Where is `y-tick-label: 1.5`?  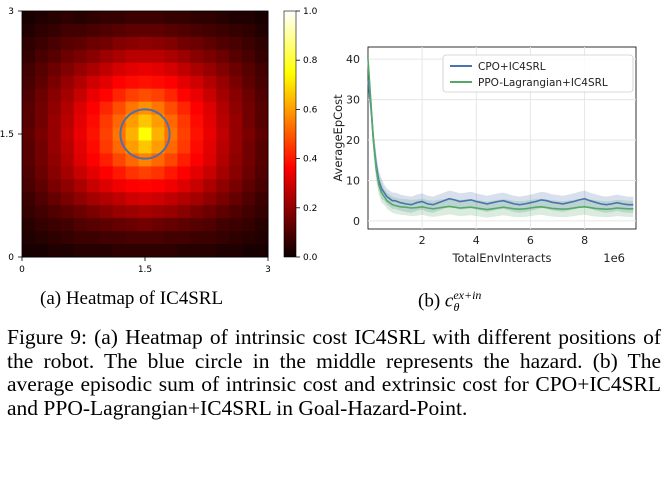
y-tick-label: 1.5 is located at coordinates (7, 135).